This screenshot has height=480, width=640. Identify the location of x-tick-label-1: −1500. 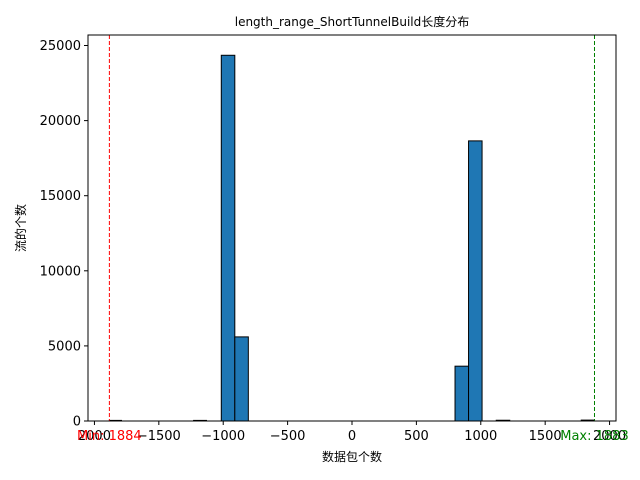
(159, 436).